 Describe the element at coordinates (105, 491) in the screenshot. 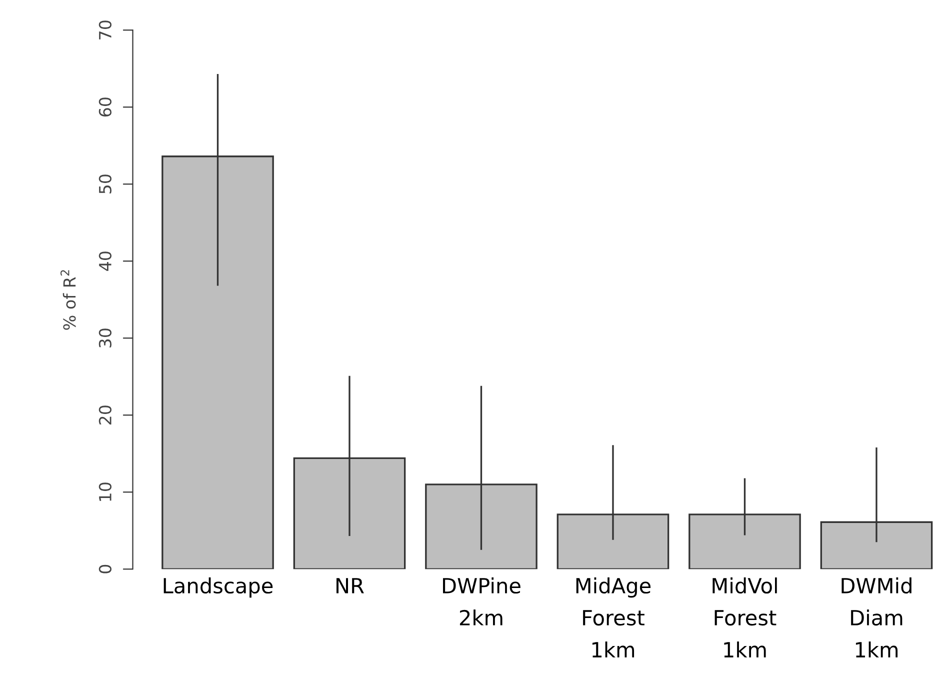

I see `y-tick-label: 10` at that location.